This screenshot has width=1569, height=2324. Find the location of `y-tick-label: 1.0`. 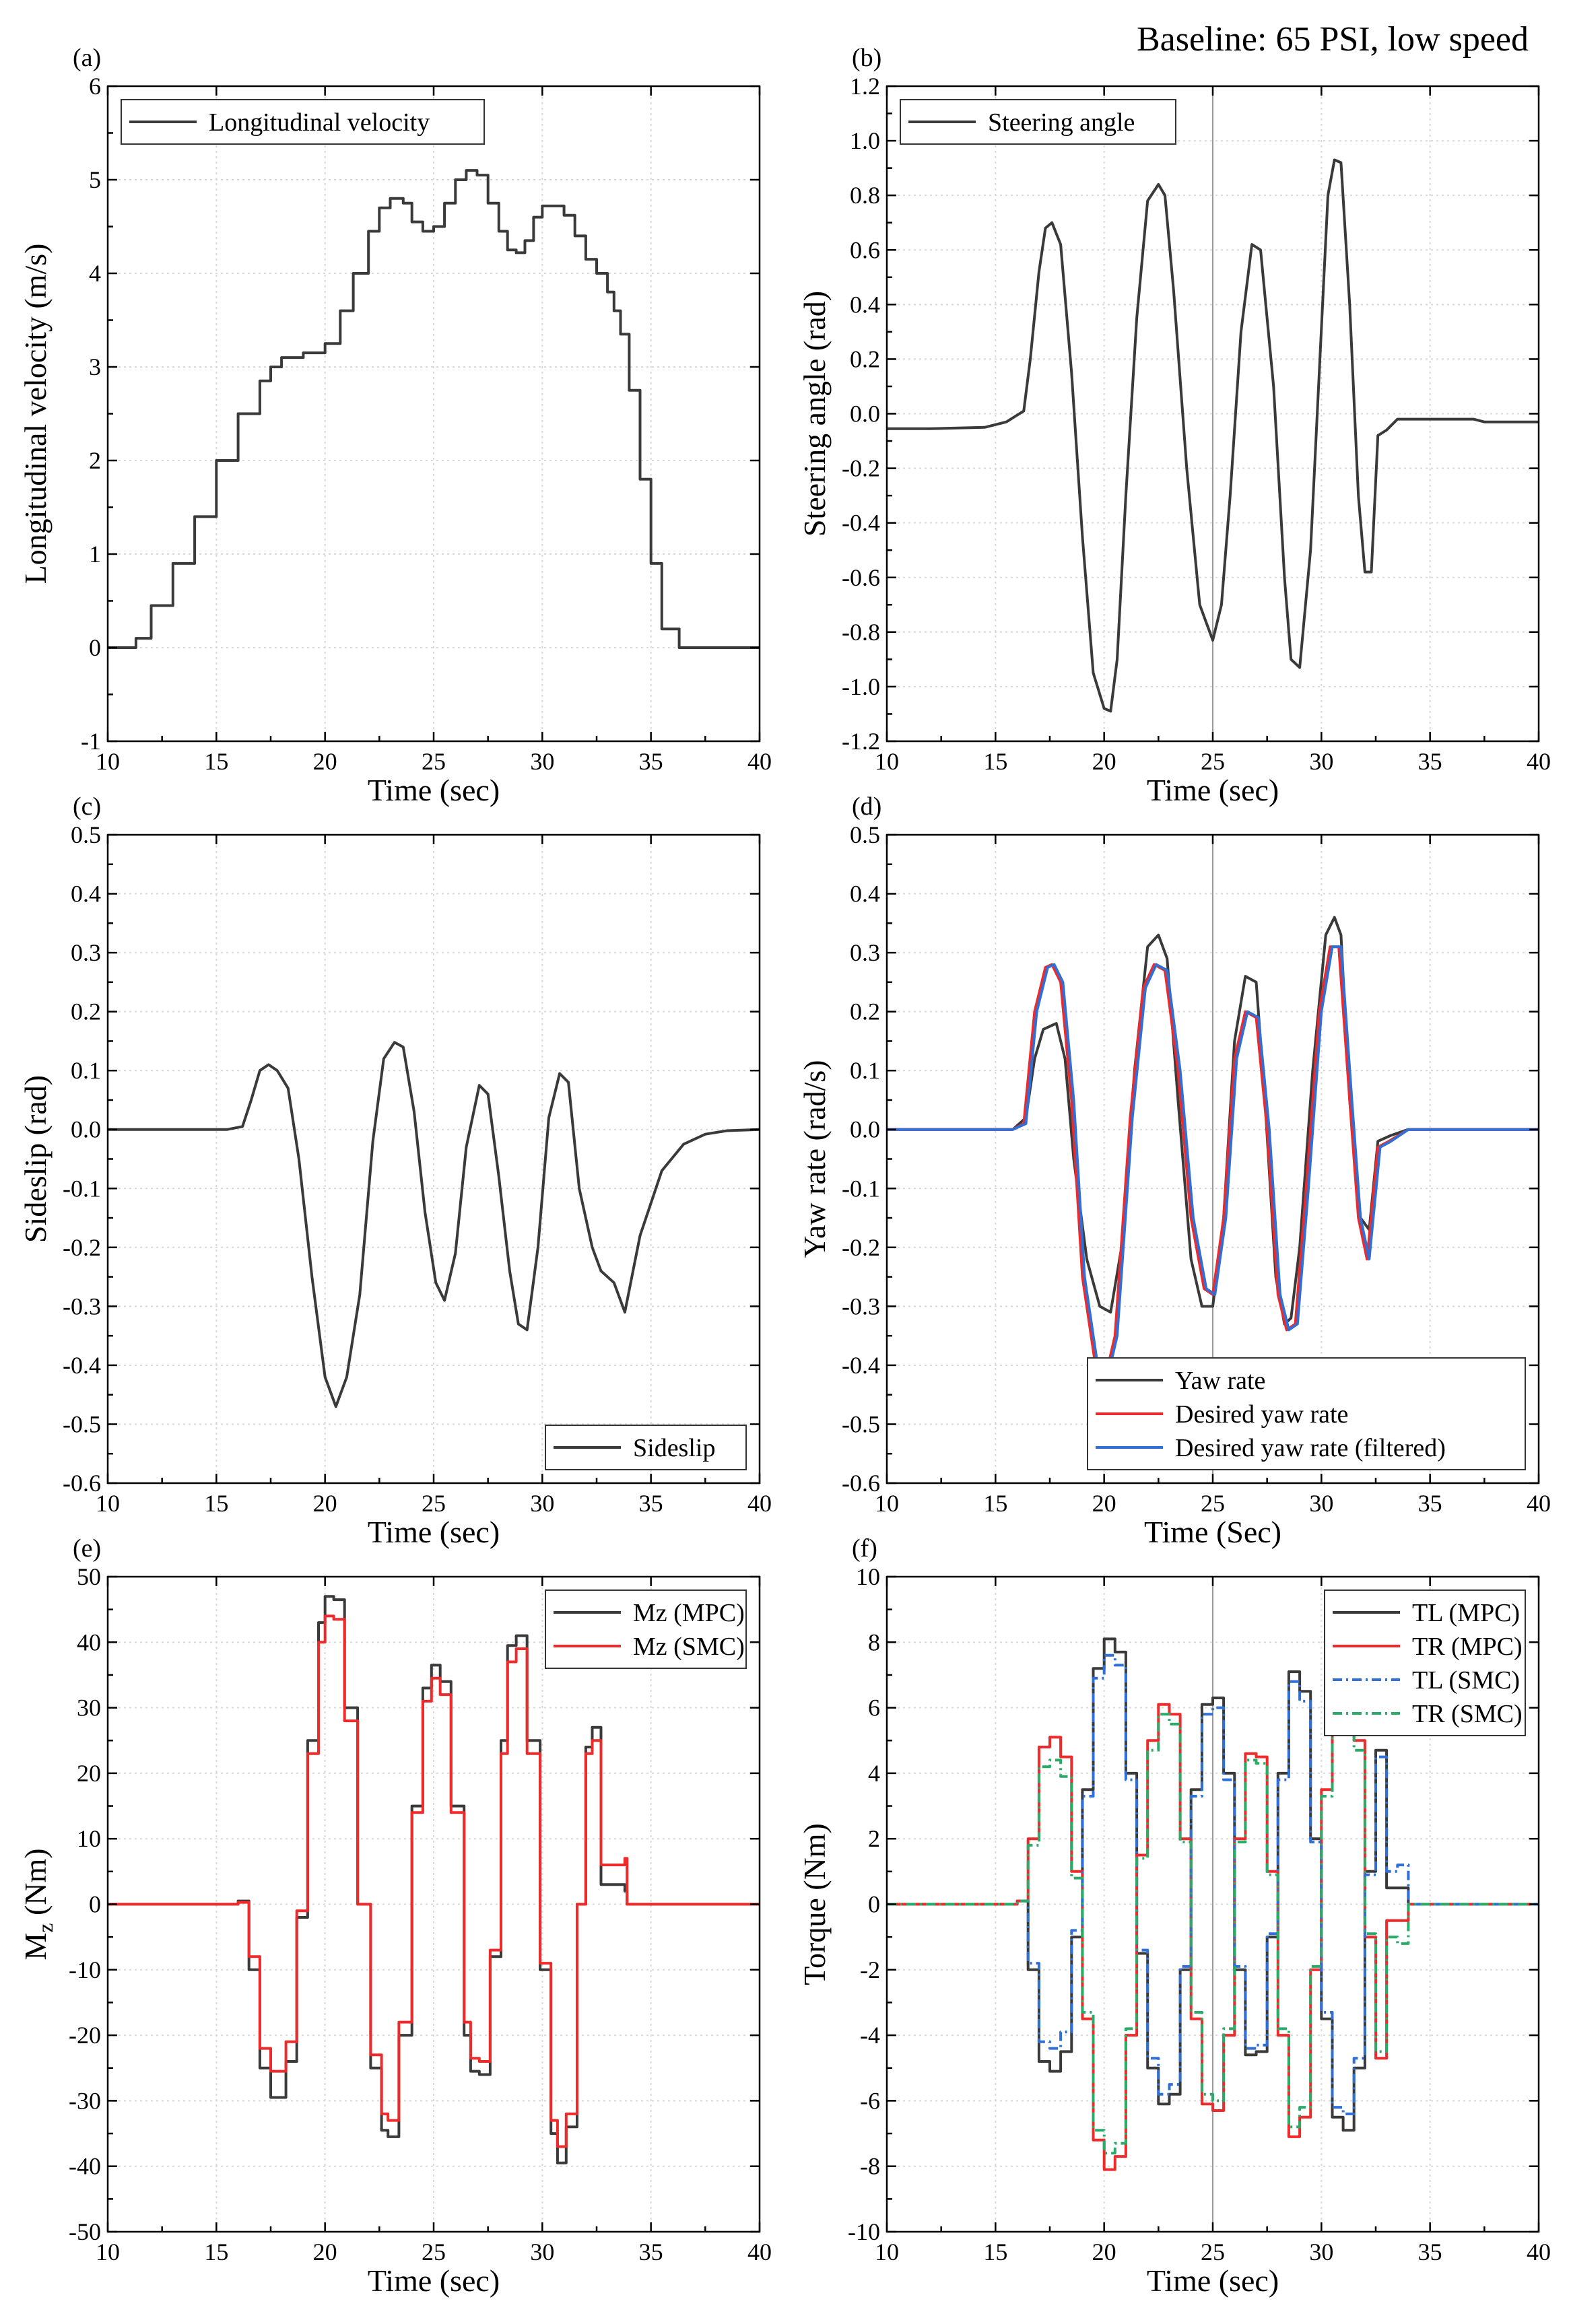

y-tick-label: 1.0 is located at coordinates (865, 140).